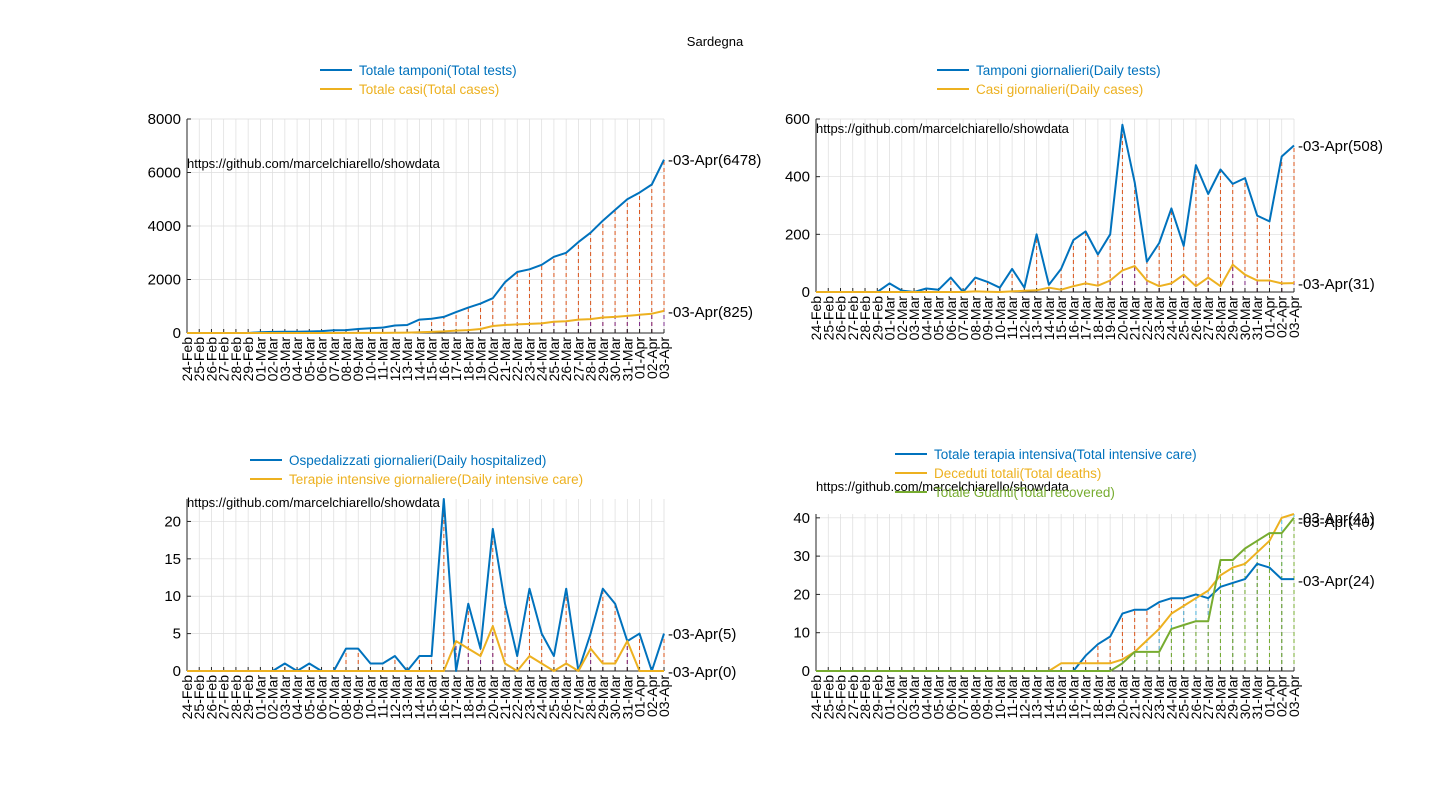 The image size is (1430, 800). Describe the element at coordinates (1073, 318) in the screenshot. I see `x-tick-label: 16-Mar` at that location.